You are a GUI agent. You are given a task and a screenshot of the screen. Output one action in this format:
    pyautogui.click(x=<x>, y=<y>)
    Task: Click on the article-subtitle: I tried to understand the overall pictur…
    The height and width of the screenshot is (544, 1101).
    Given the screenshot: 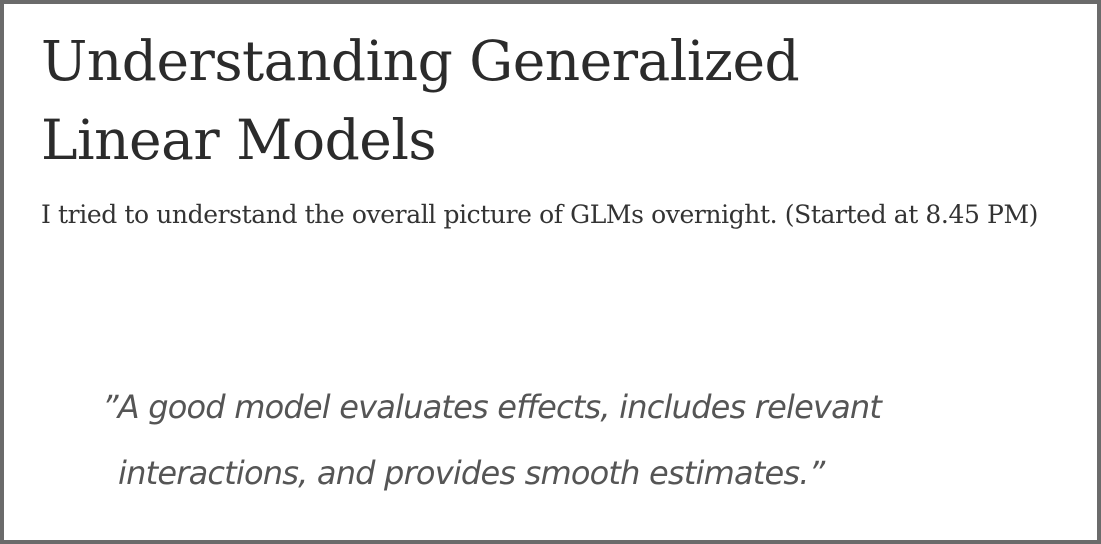 What is the action you would take?
    pyautogui.click(x=539, y=214)
    